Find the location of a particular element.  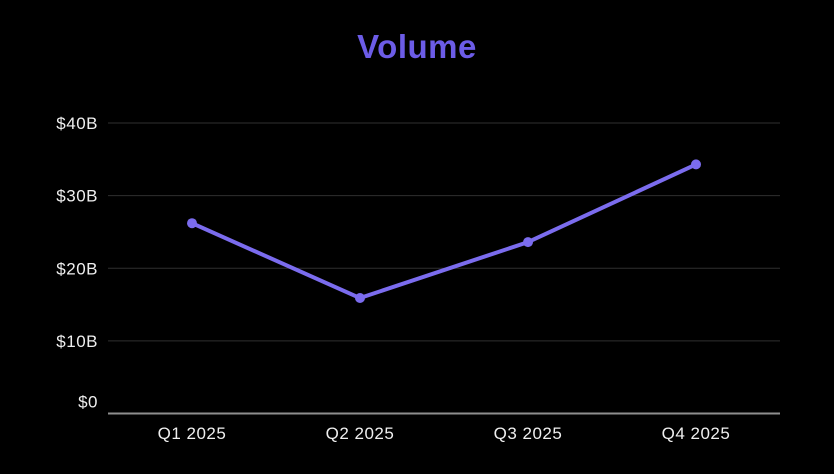

data-point-q2-2025 is located at coordinates (360, 298).